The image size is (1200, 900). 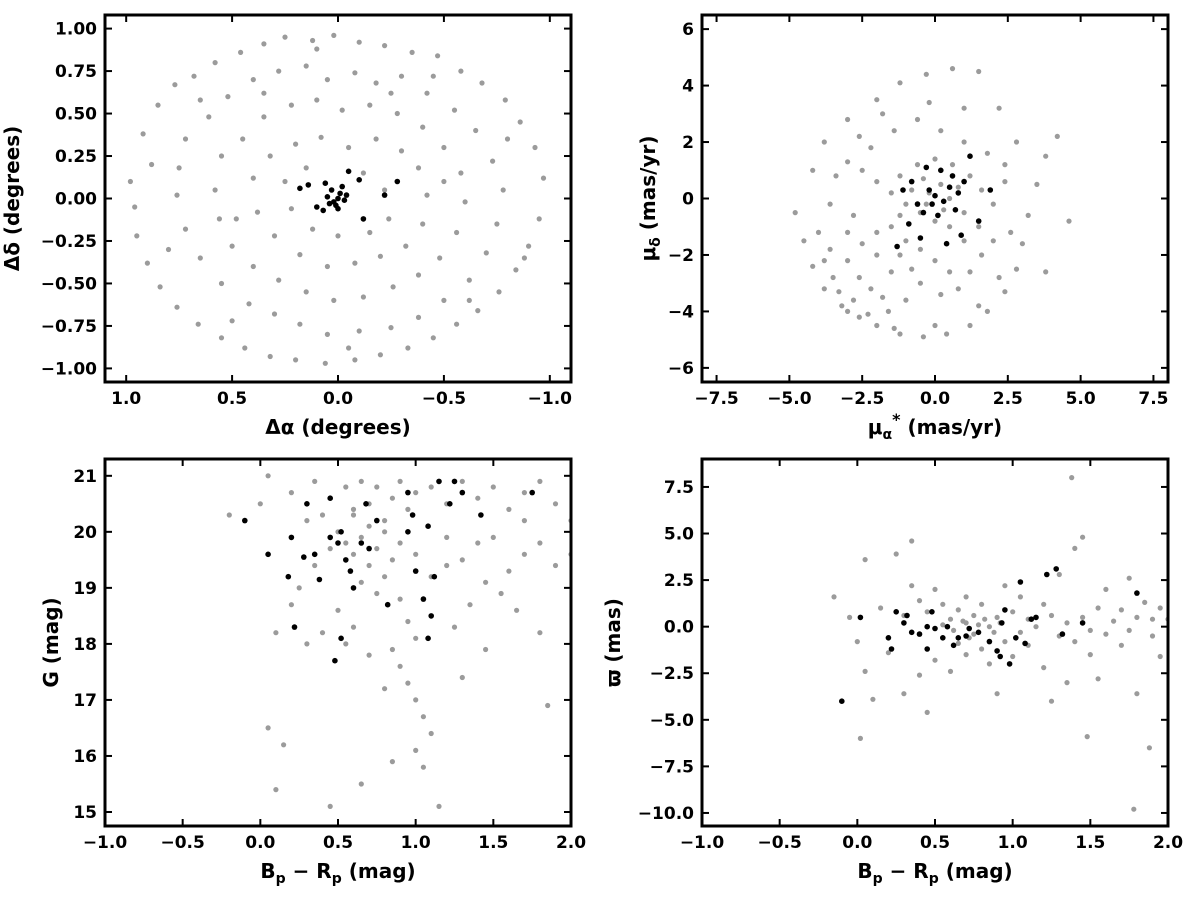 I want to click on x-tick-label: 0.0, so click(x=260, y=843).